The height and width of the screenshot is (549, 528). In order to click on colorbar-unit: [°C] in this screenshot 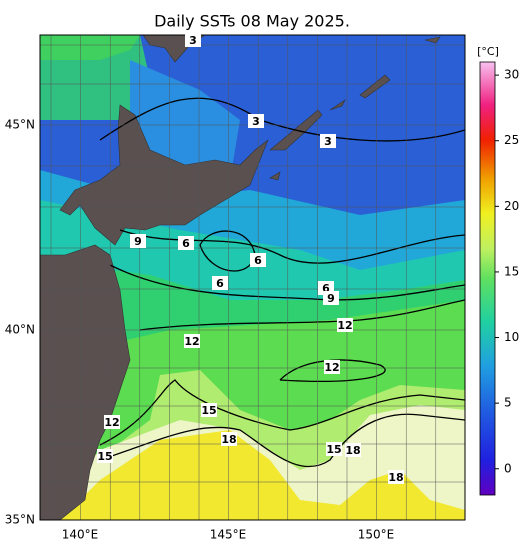, I will do `click(488, 51)`.